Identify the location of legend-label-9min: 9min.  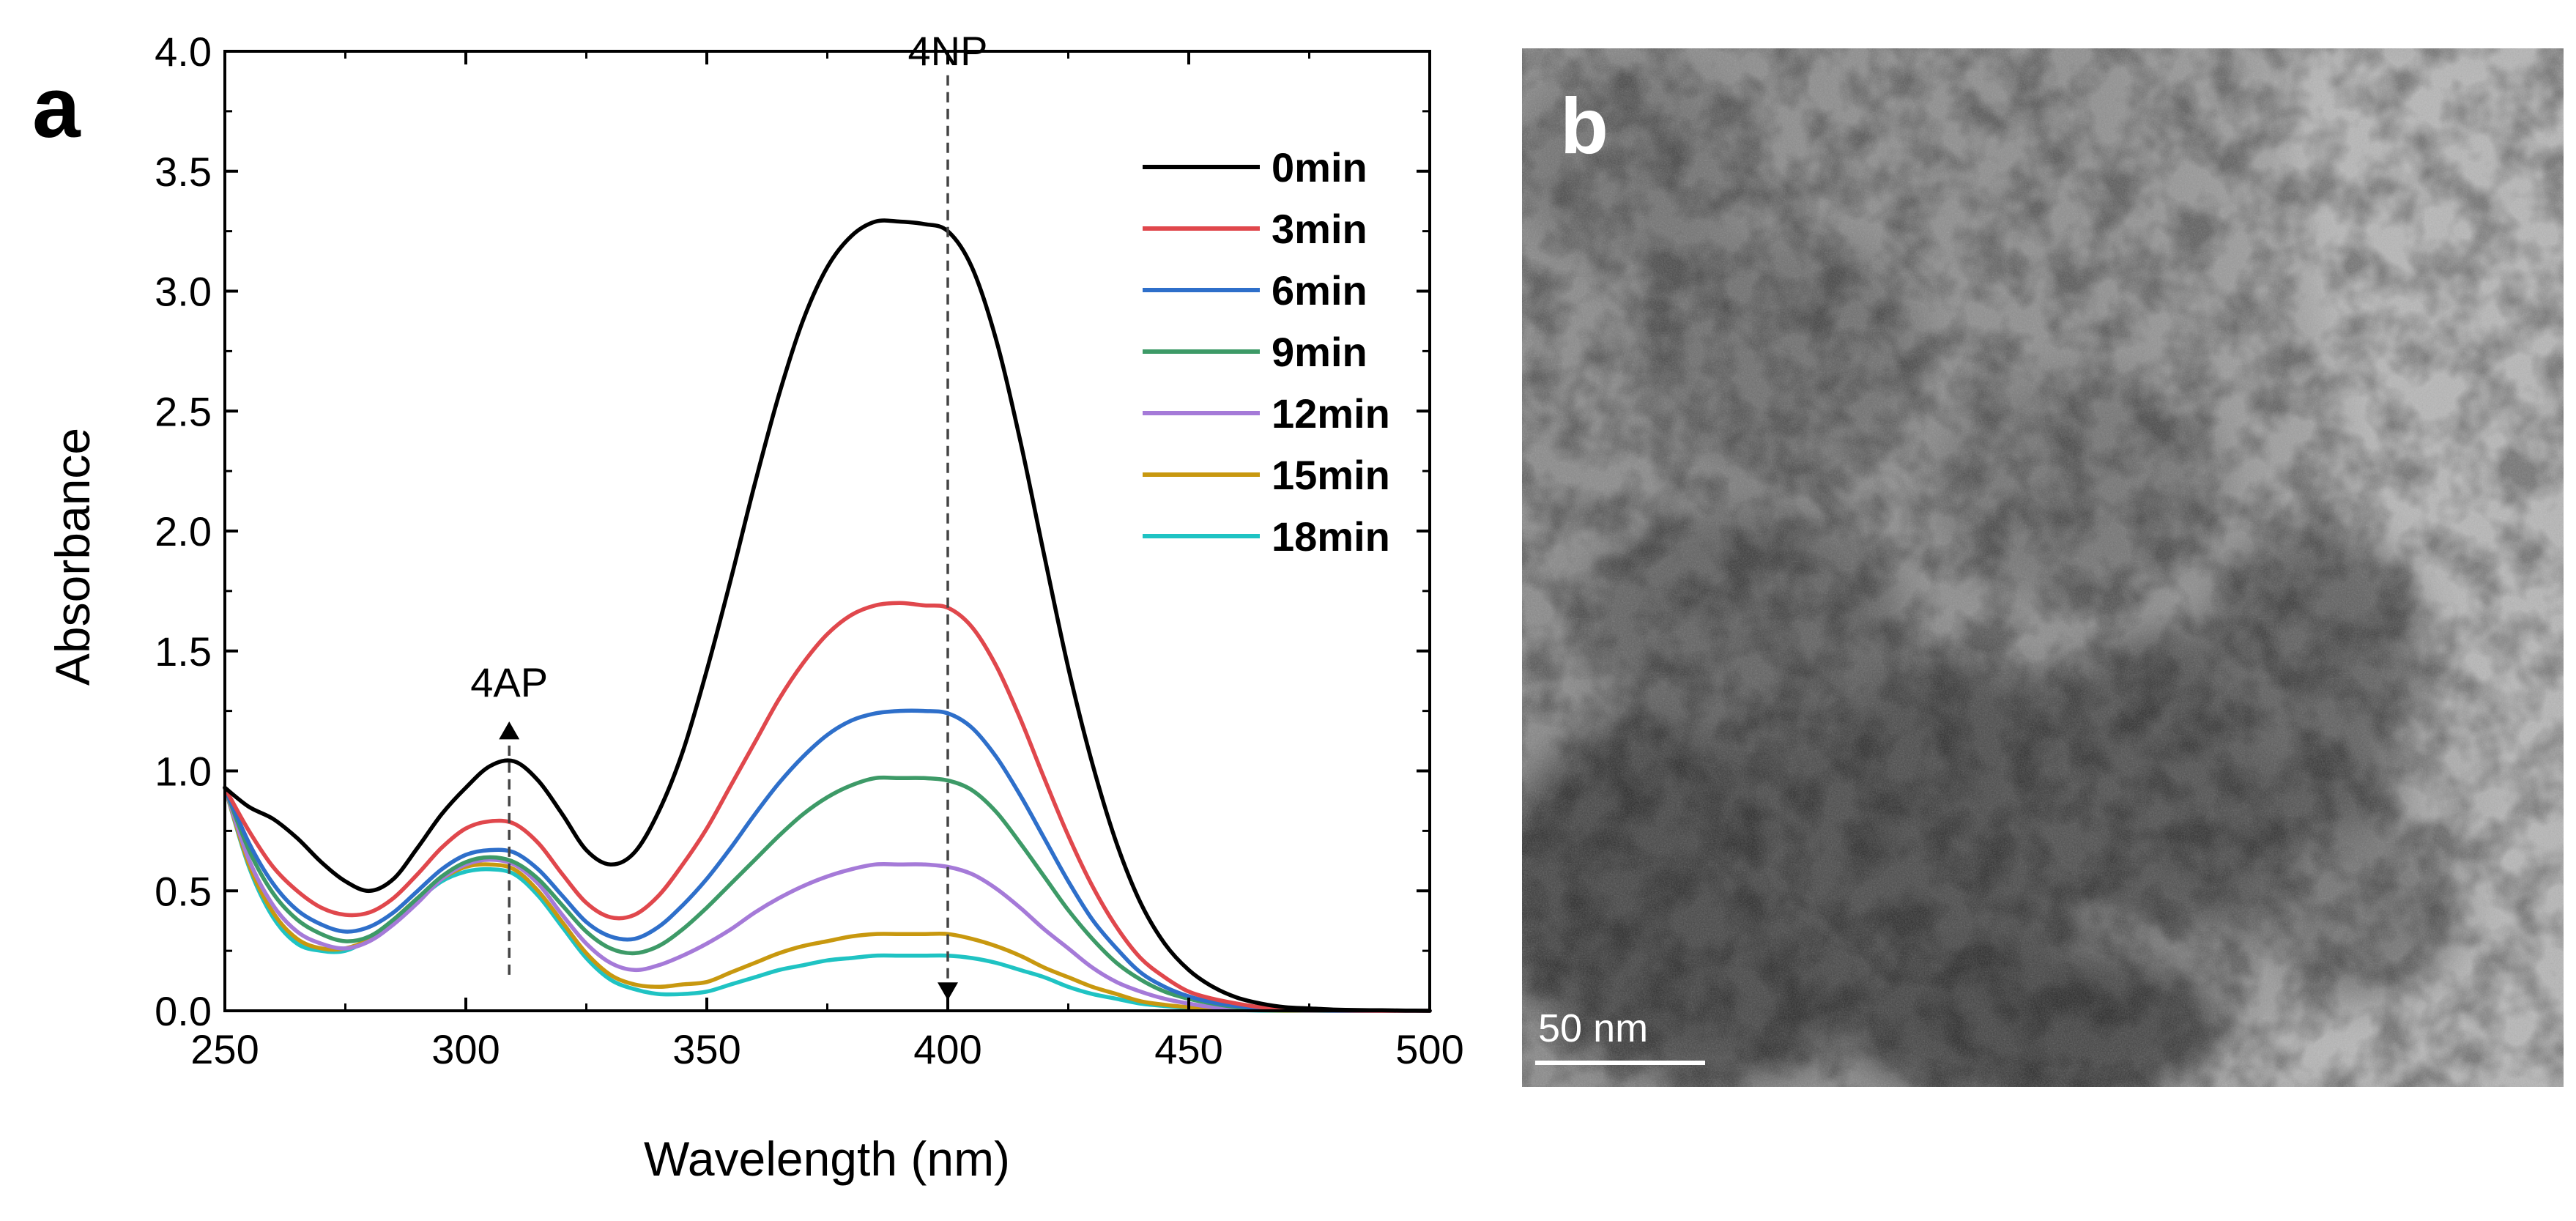
(1319, 352).